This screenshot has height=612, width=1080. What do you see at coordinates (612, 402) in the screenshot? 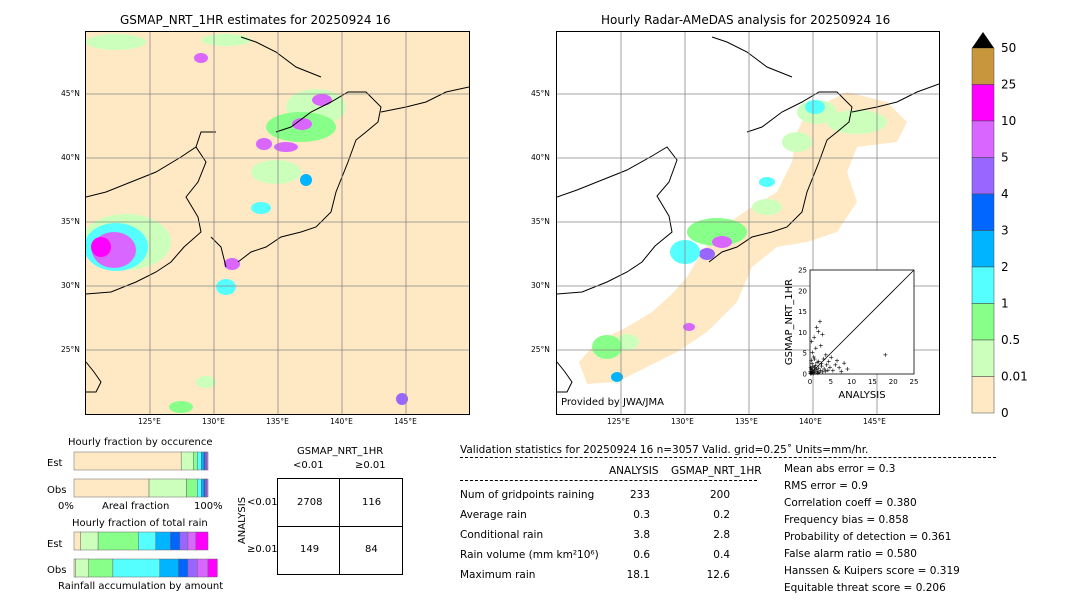
I see `data-credit: Provided by JWA/JMA` at bounding box center [612, 402].